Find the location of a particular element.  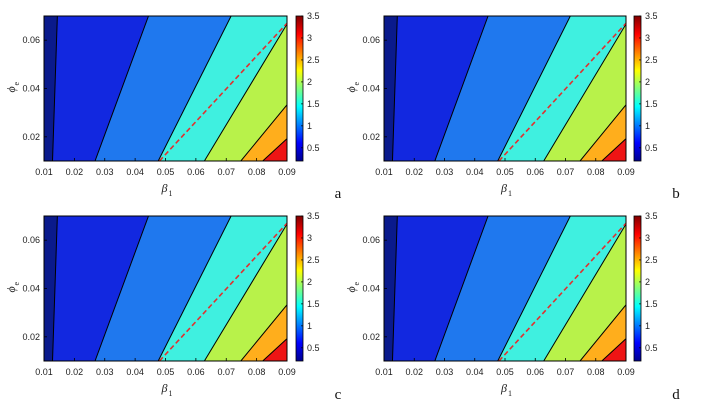

x-axis-label-subscript: 1 is located at coordinates (171, 393).